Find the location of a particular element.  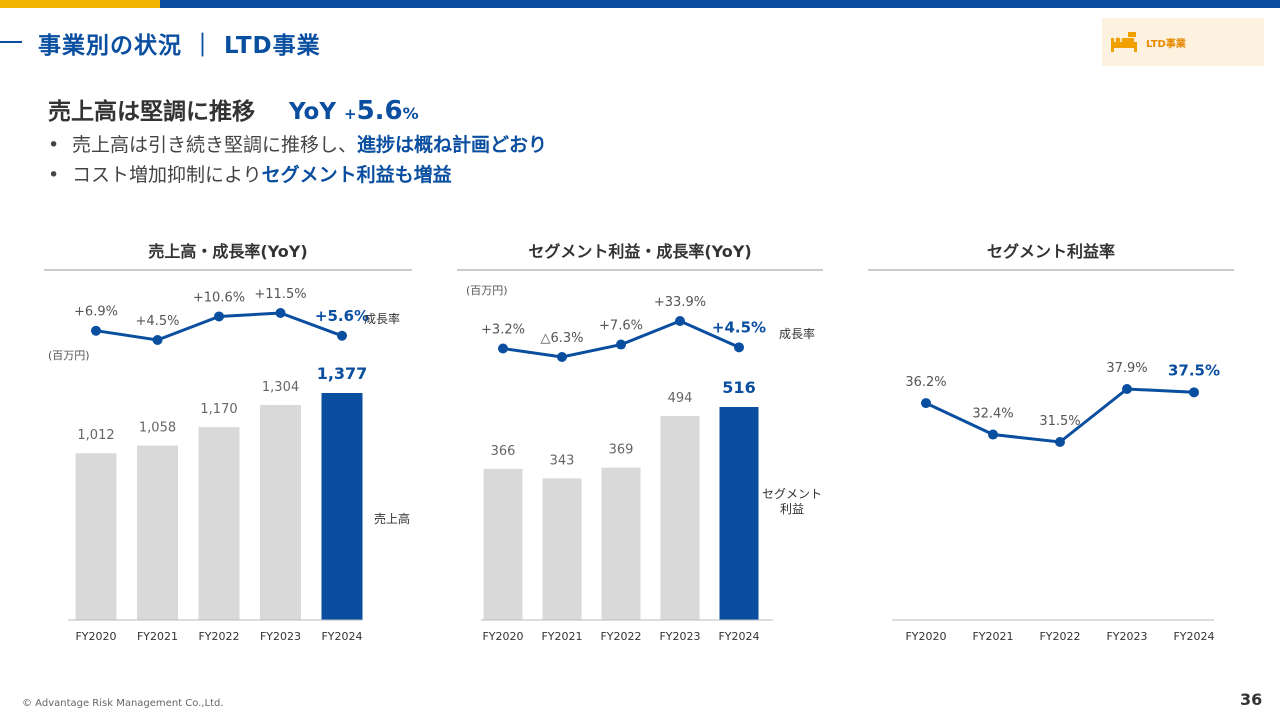

bar-value-label: 494 is located at coordinates (680, 398).